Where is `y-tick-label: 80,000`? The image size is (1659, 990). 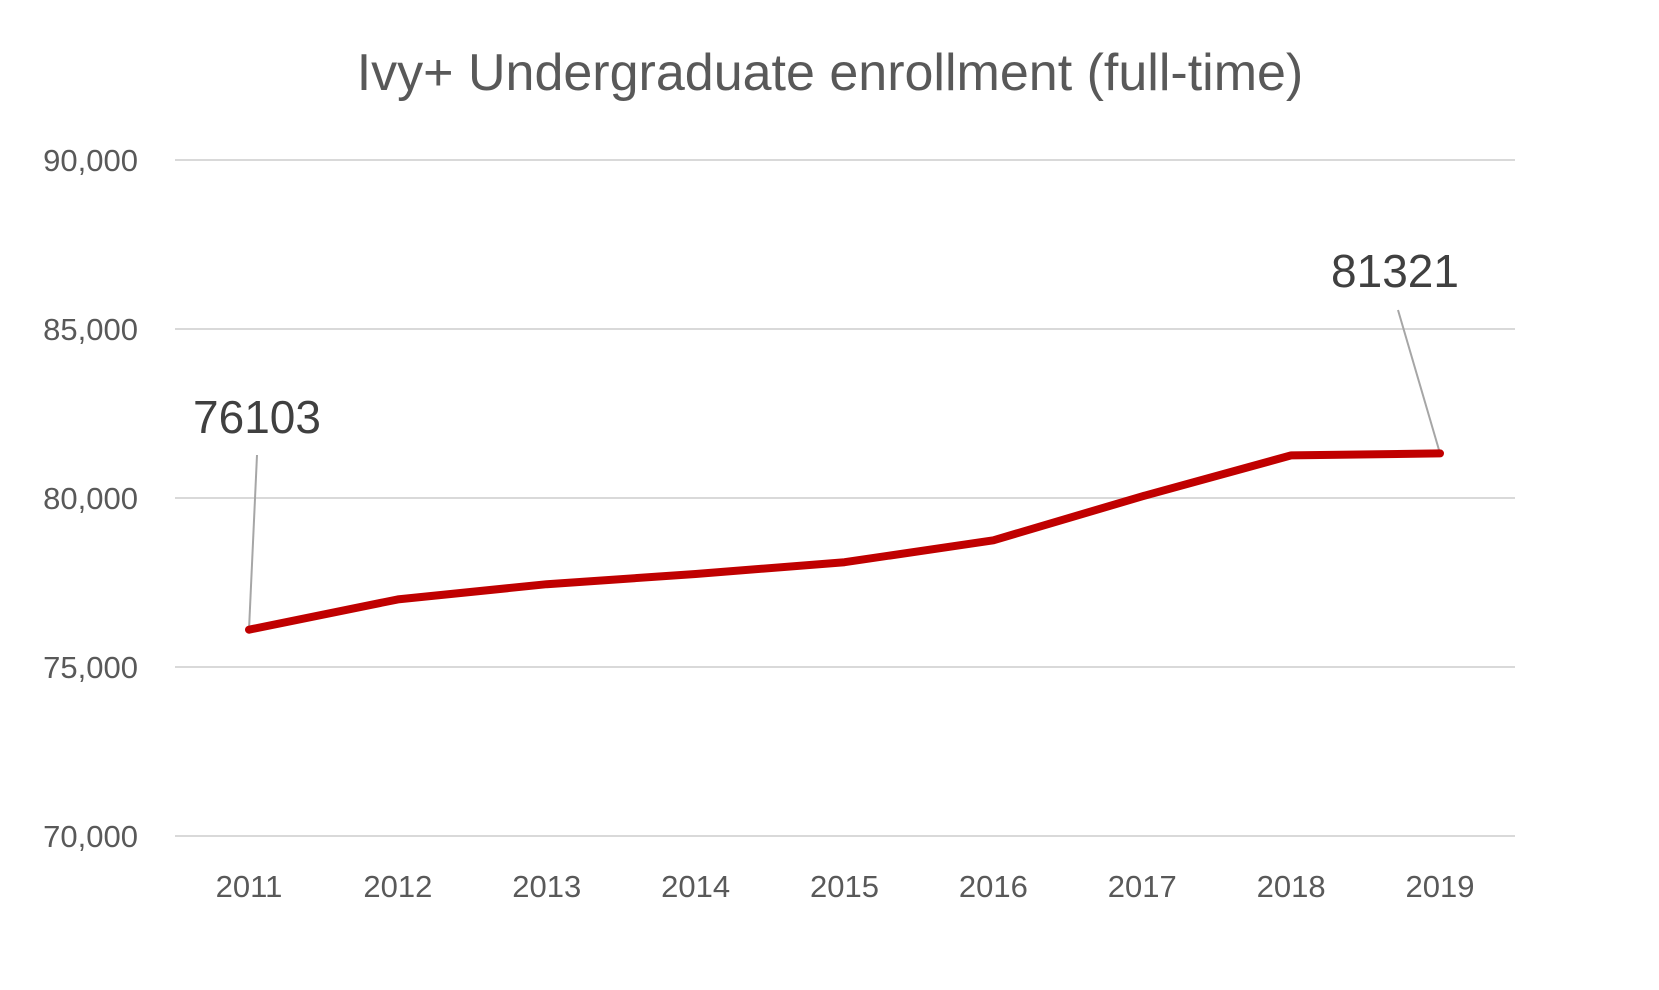
y-tick-label: 80,000 is located at coordinates (90, 498).